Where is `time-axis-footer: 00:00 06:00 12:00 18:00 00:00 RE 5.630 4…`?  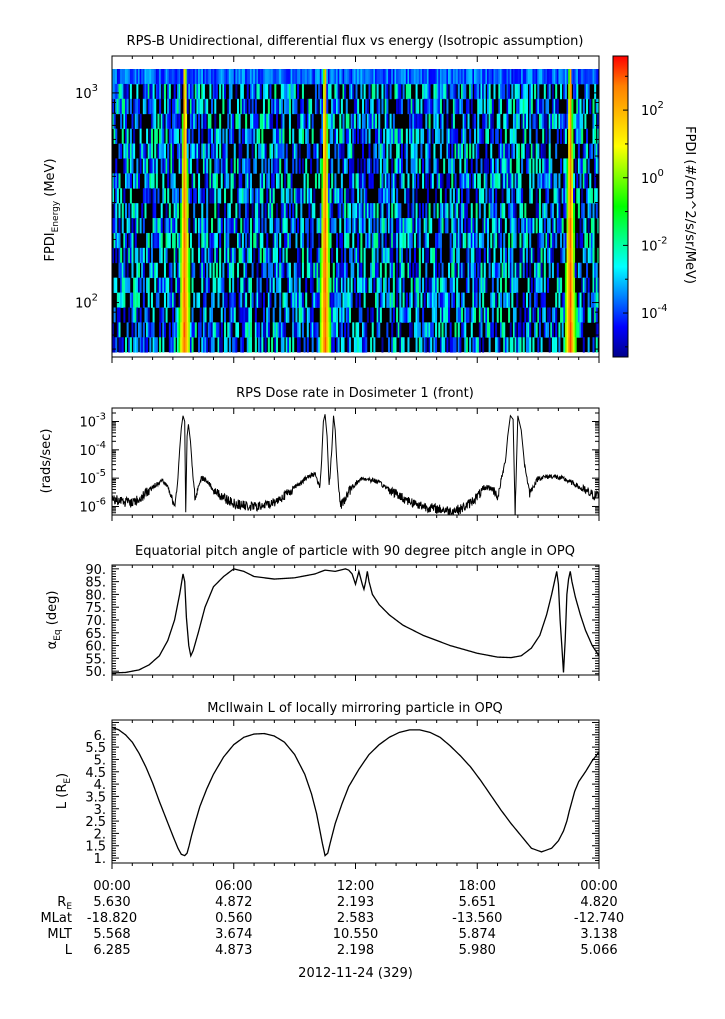 time-axis-footer: 00:00 06:00 12:00 18:00 00:00 RE 5.630 4… is located at coordinates (332, 930).